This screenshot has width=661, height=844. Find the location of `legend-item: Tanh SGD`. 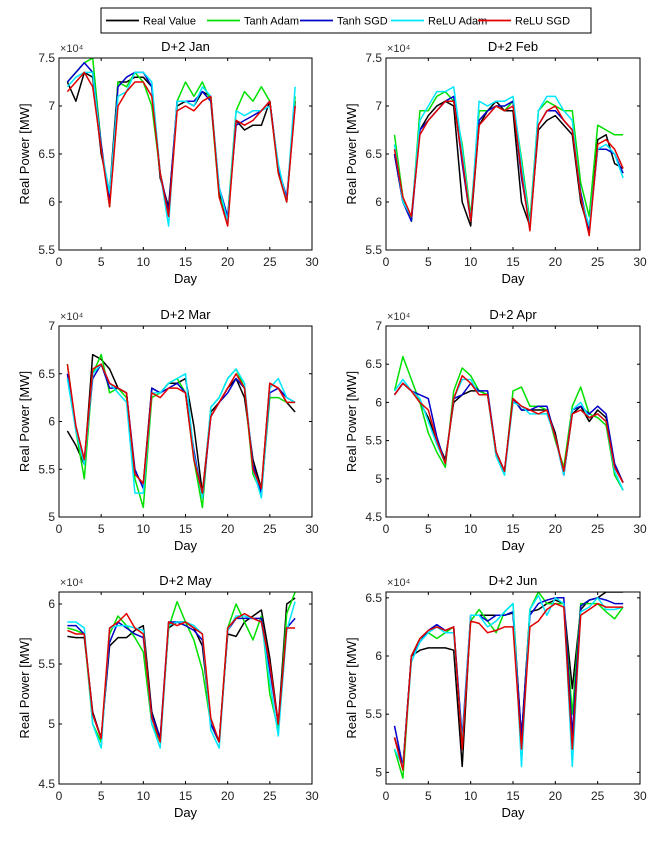

legend-item: Tanh SGD is located at coordinates (344, 22).